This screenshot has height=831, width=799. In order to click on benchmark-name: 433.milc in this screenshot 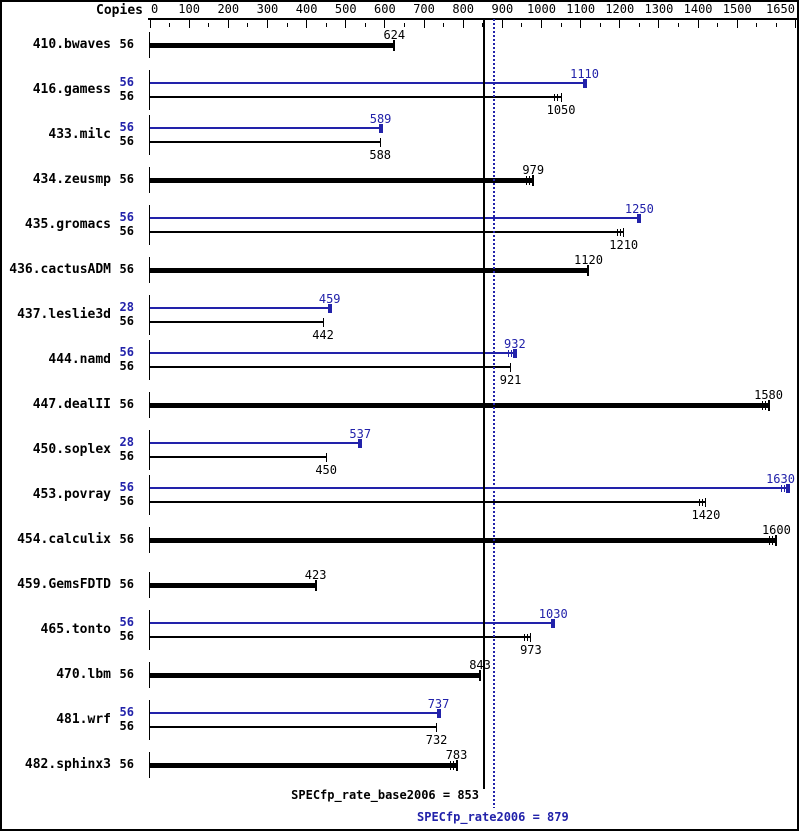, I will do `click(79, 134)`.